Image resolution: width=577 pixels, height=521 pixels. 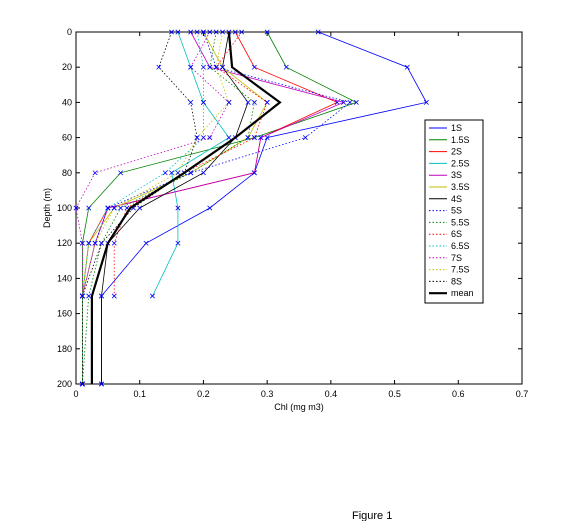 I want to click on y-tick-label: 200, so click(x=64, y=384).